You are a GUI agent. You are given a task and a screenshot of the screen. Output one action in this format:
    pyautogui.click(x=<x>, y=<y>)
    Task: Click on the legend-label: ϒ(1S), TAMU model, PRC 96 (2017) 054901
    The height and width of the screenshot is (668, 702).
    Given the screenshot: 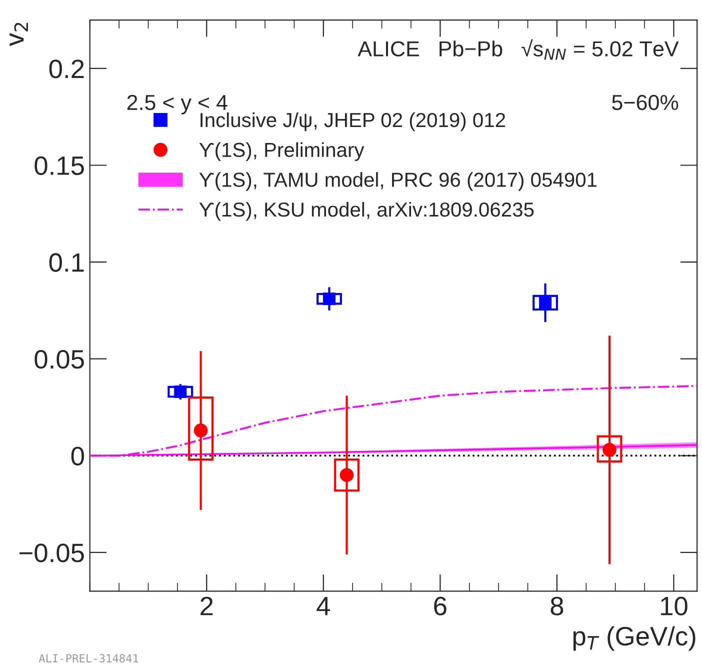 What is the action you would take?
    pyautogui.click(x=398, y=181)
    